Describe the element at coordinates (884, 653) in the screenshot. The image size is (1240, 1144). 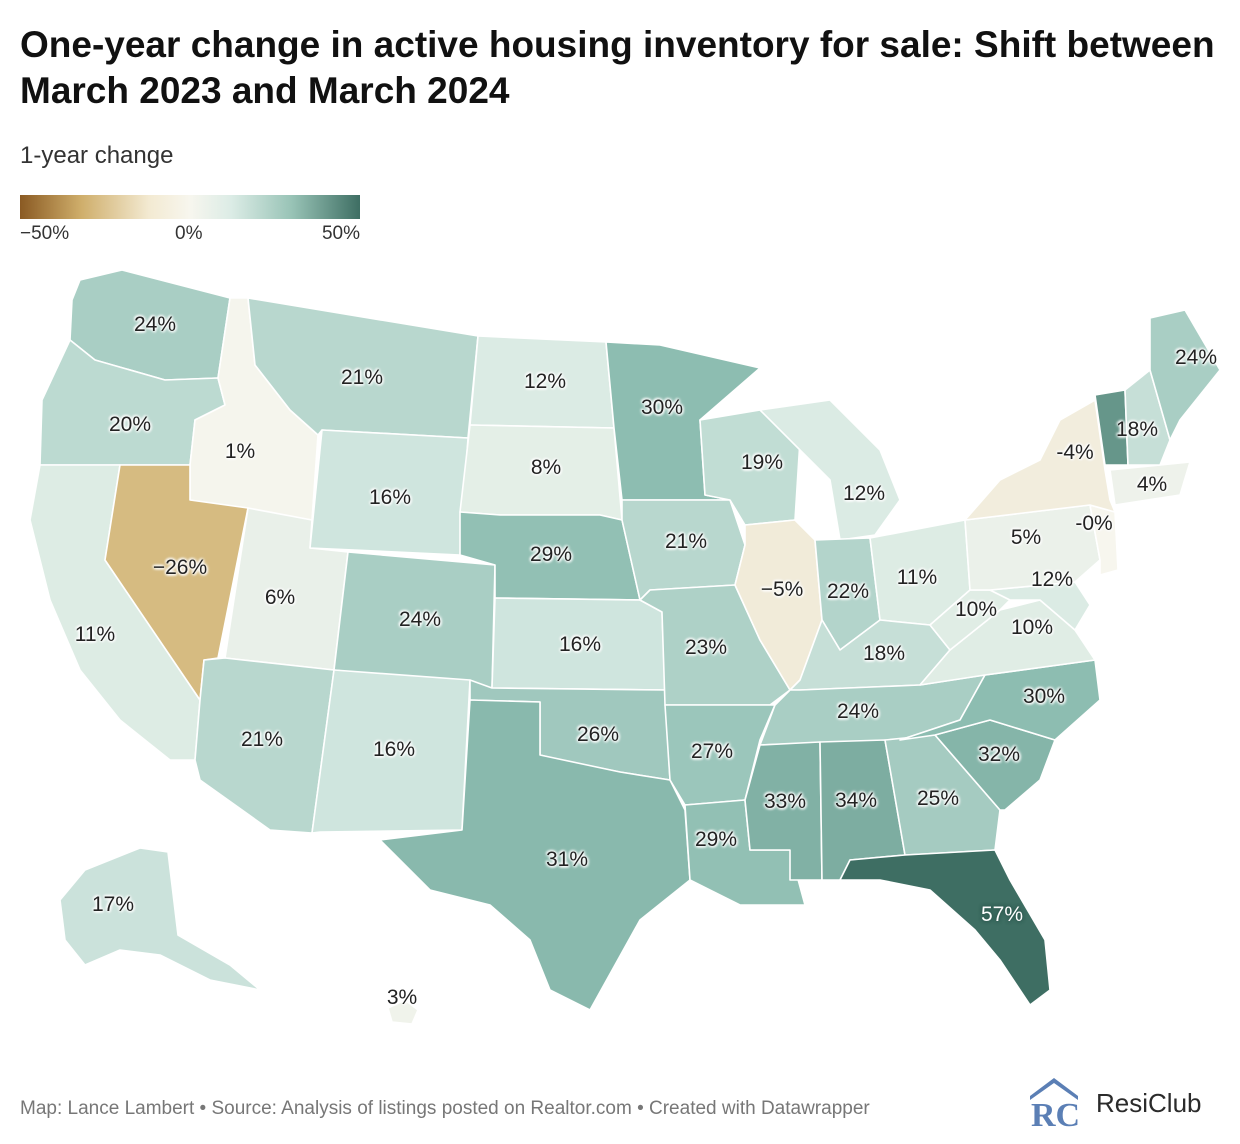
I see `state-label-KY: 18%` at that location.